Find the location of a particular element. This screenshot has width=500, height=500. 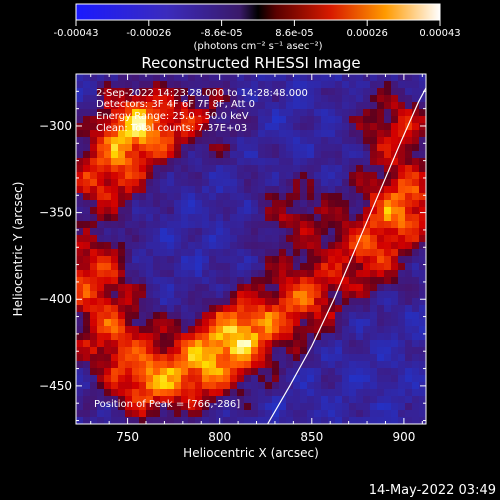

colorbar-tick-label: -0.00026 is located at coordinates (148, 33).